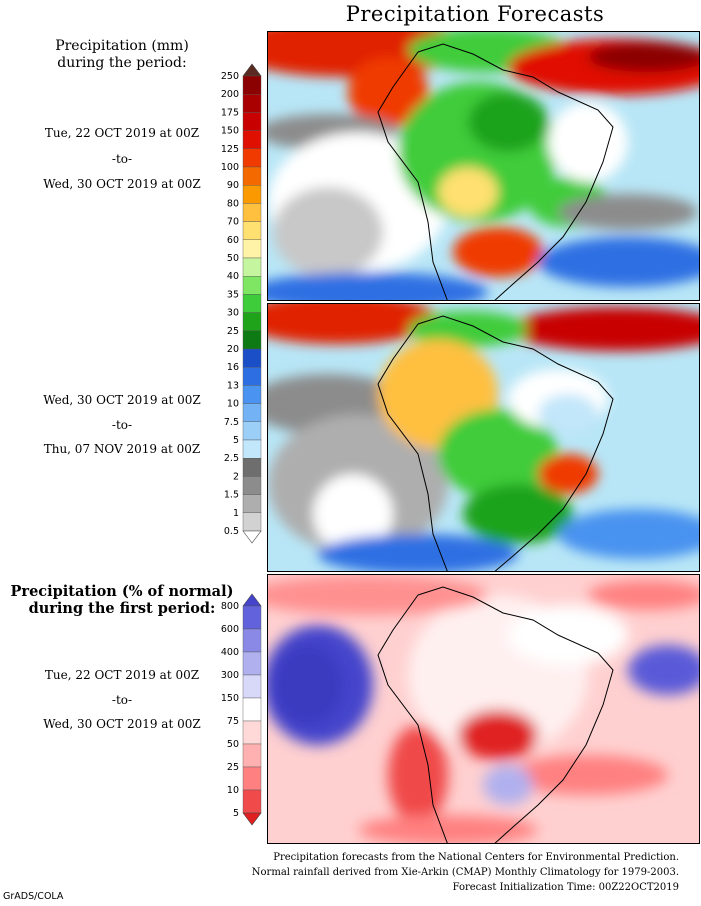 This screenshot has height=906, width=701. Describe the element at coordinates (233, 222) in the screenshot. I see `colorbar-tick-label: 70` at that location.